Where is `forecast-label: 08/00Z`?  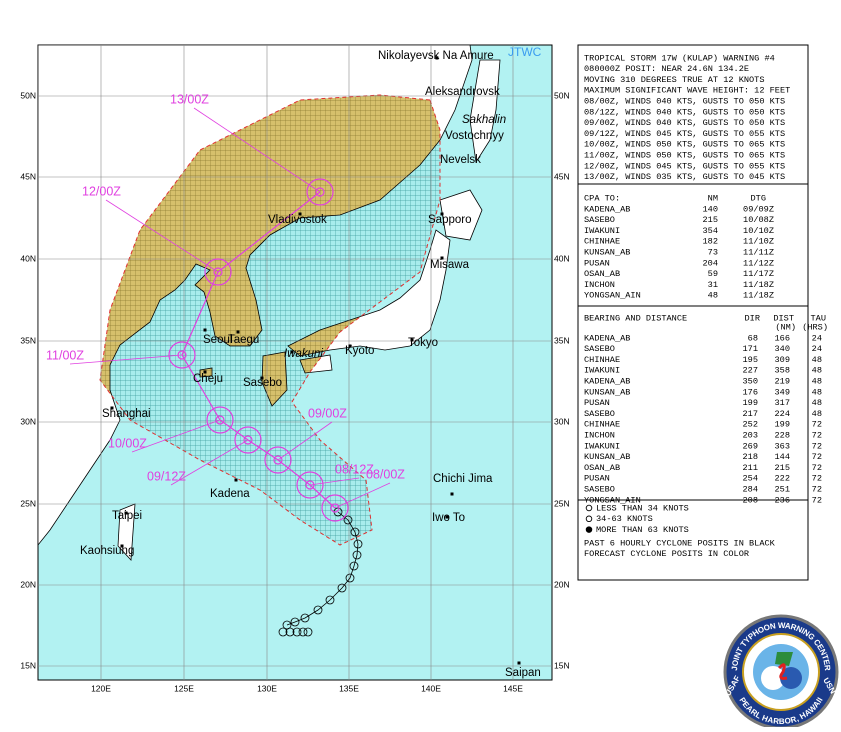 forecast-label: 08/00Z is located at coordinates (385, 474).